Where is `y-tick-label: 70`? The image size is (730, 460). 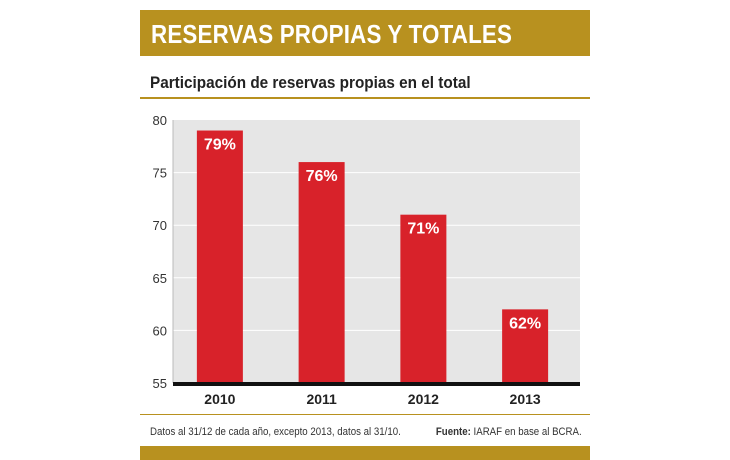 y-tick-label: 70 is located at coordinates (160, 225).